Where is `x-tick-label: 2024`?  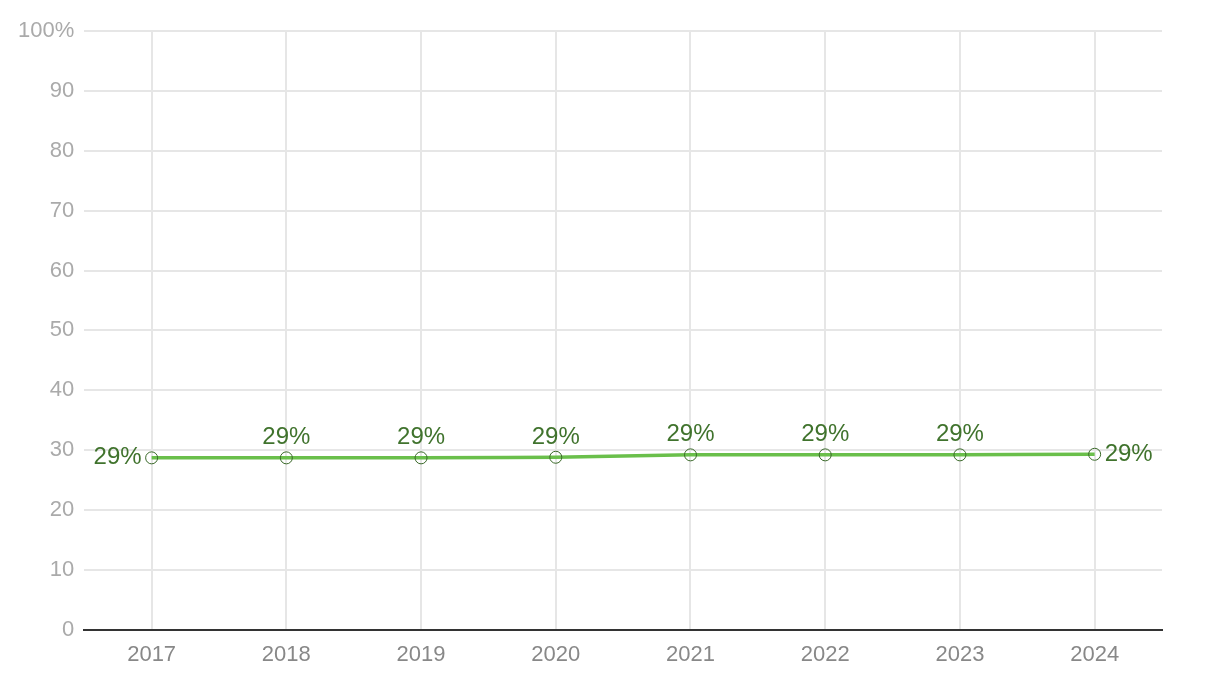 x-tick-label: 2024 is located at coordinates (1095, 653).